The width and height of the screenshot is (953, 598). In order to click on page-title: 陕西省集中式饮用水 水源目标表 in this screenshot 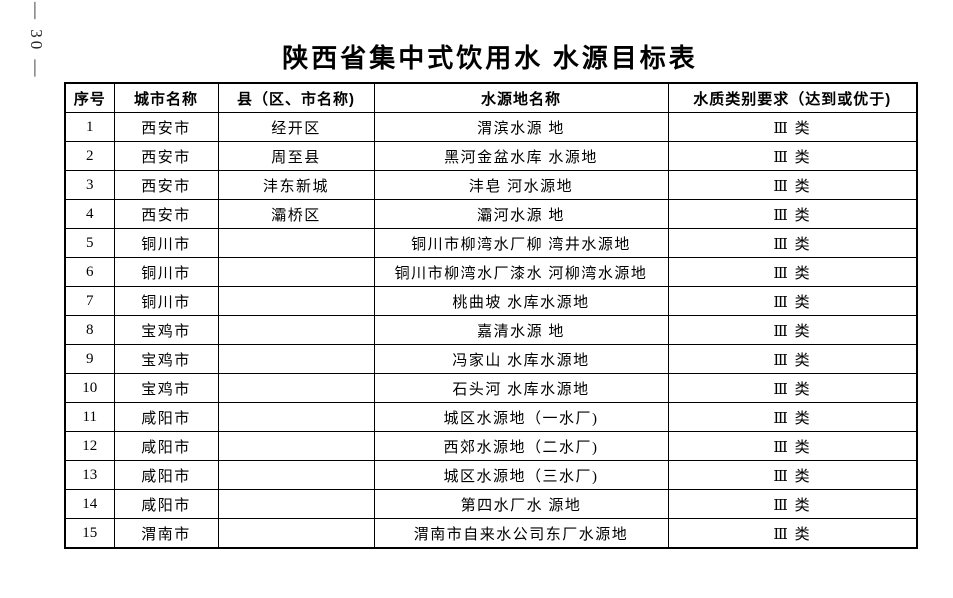, I will do `click(490, 58)`.